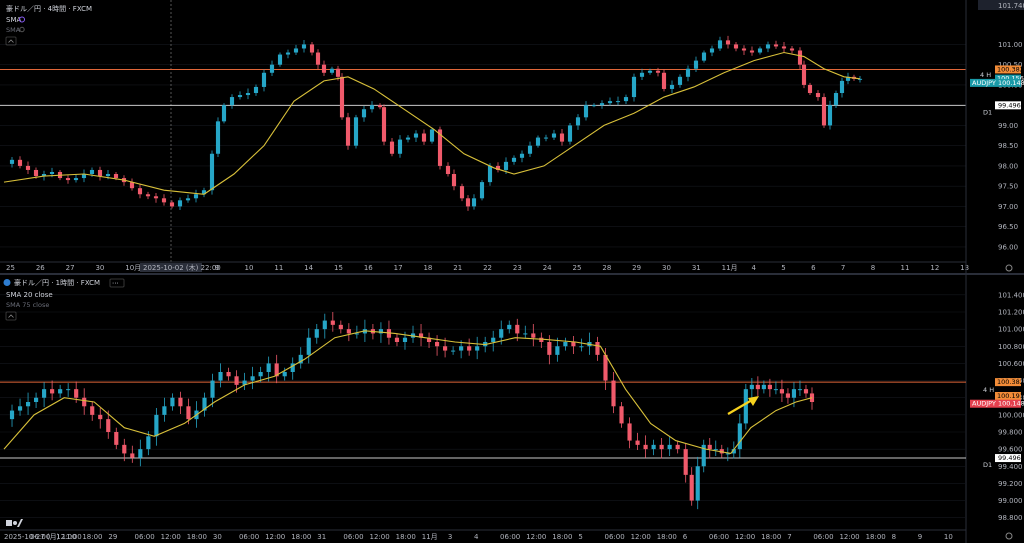 The image size is (1024, 543). I want to click on gear-icon-ring-4h, so click(1009, 268).